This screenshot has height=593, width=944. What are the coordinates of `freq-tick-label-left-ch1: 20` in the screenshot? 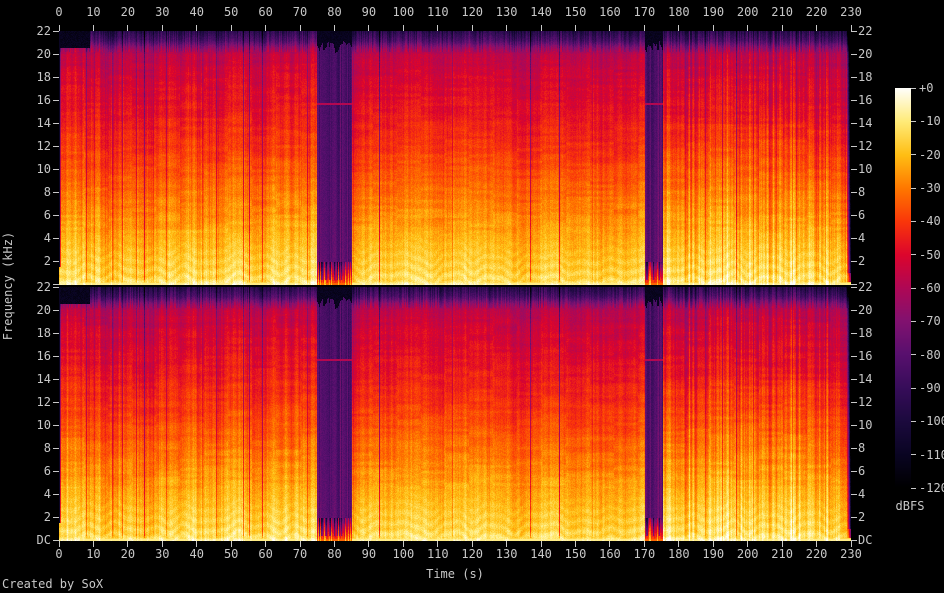 It's located at (43, 54).